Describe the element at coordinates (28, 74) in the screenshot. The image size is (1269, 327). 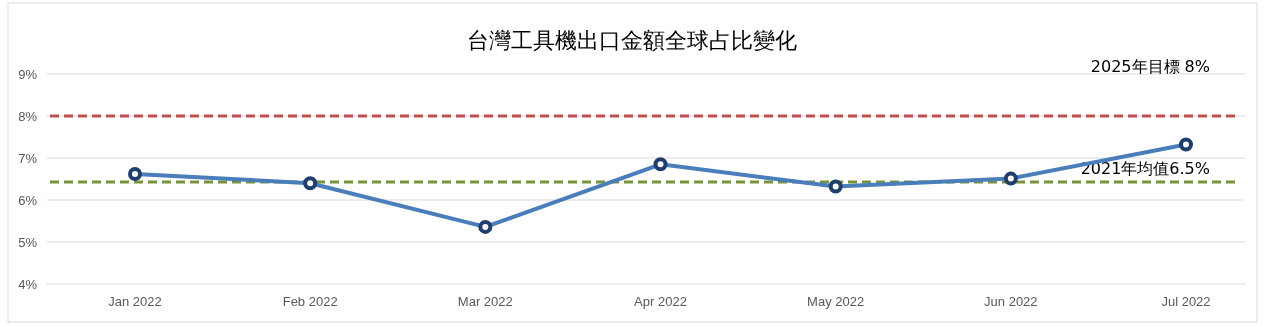
I see `y-tick-label: 9%` at that location.